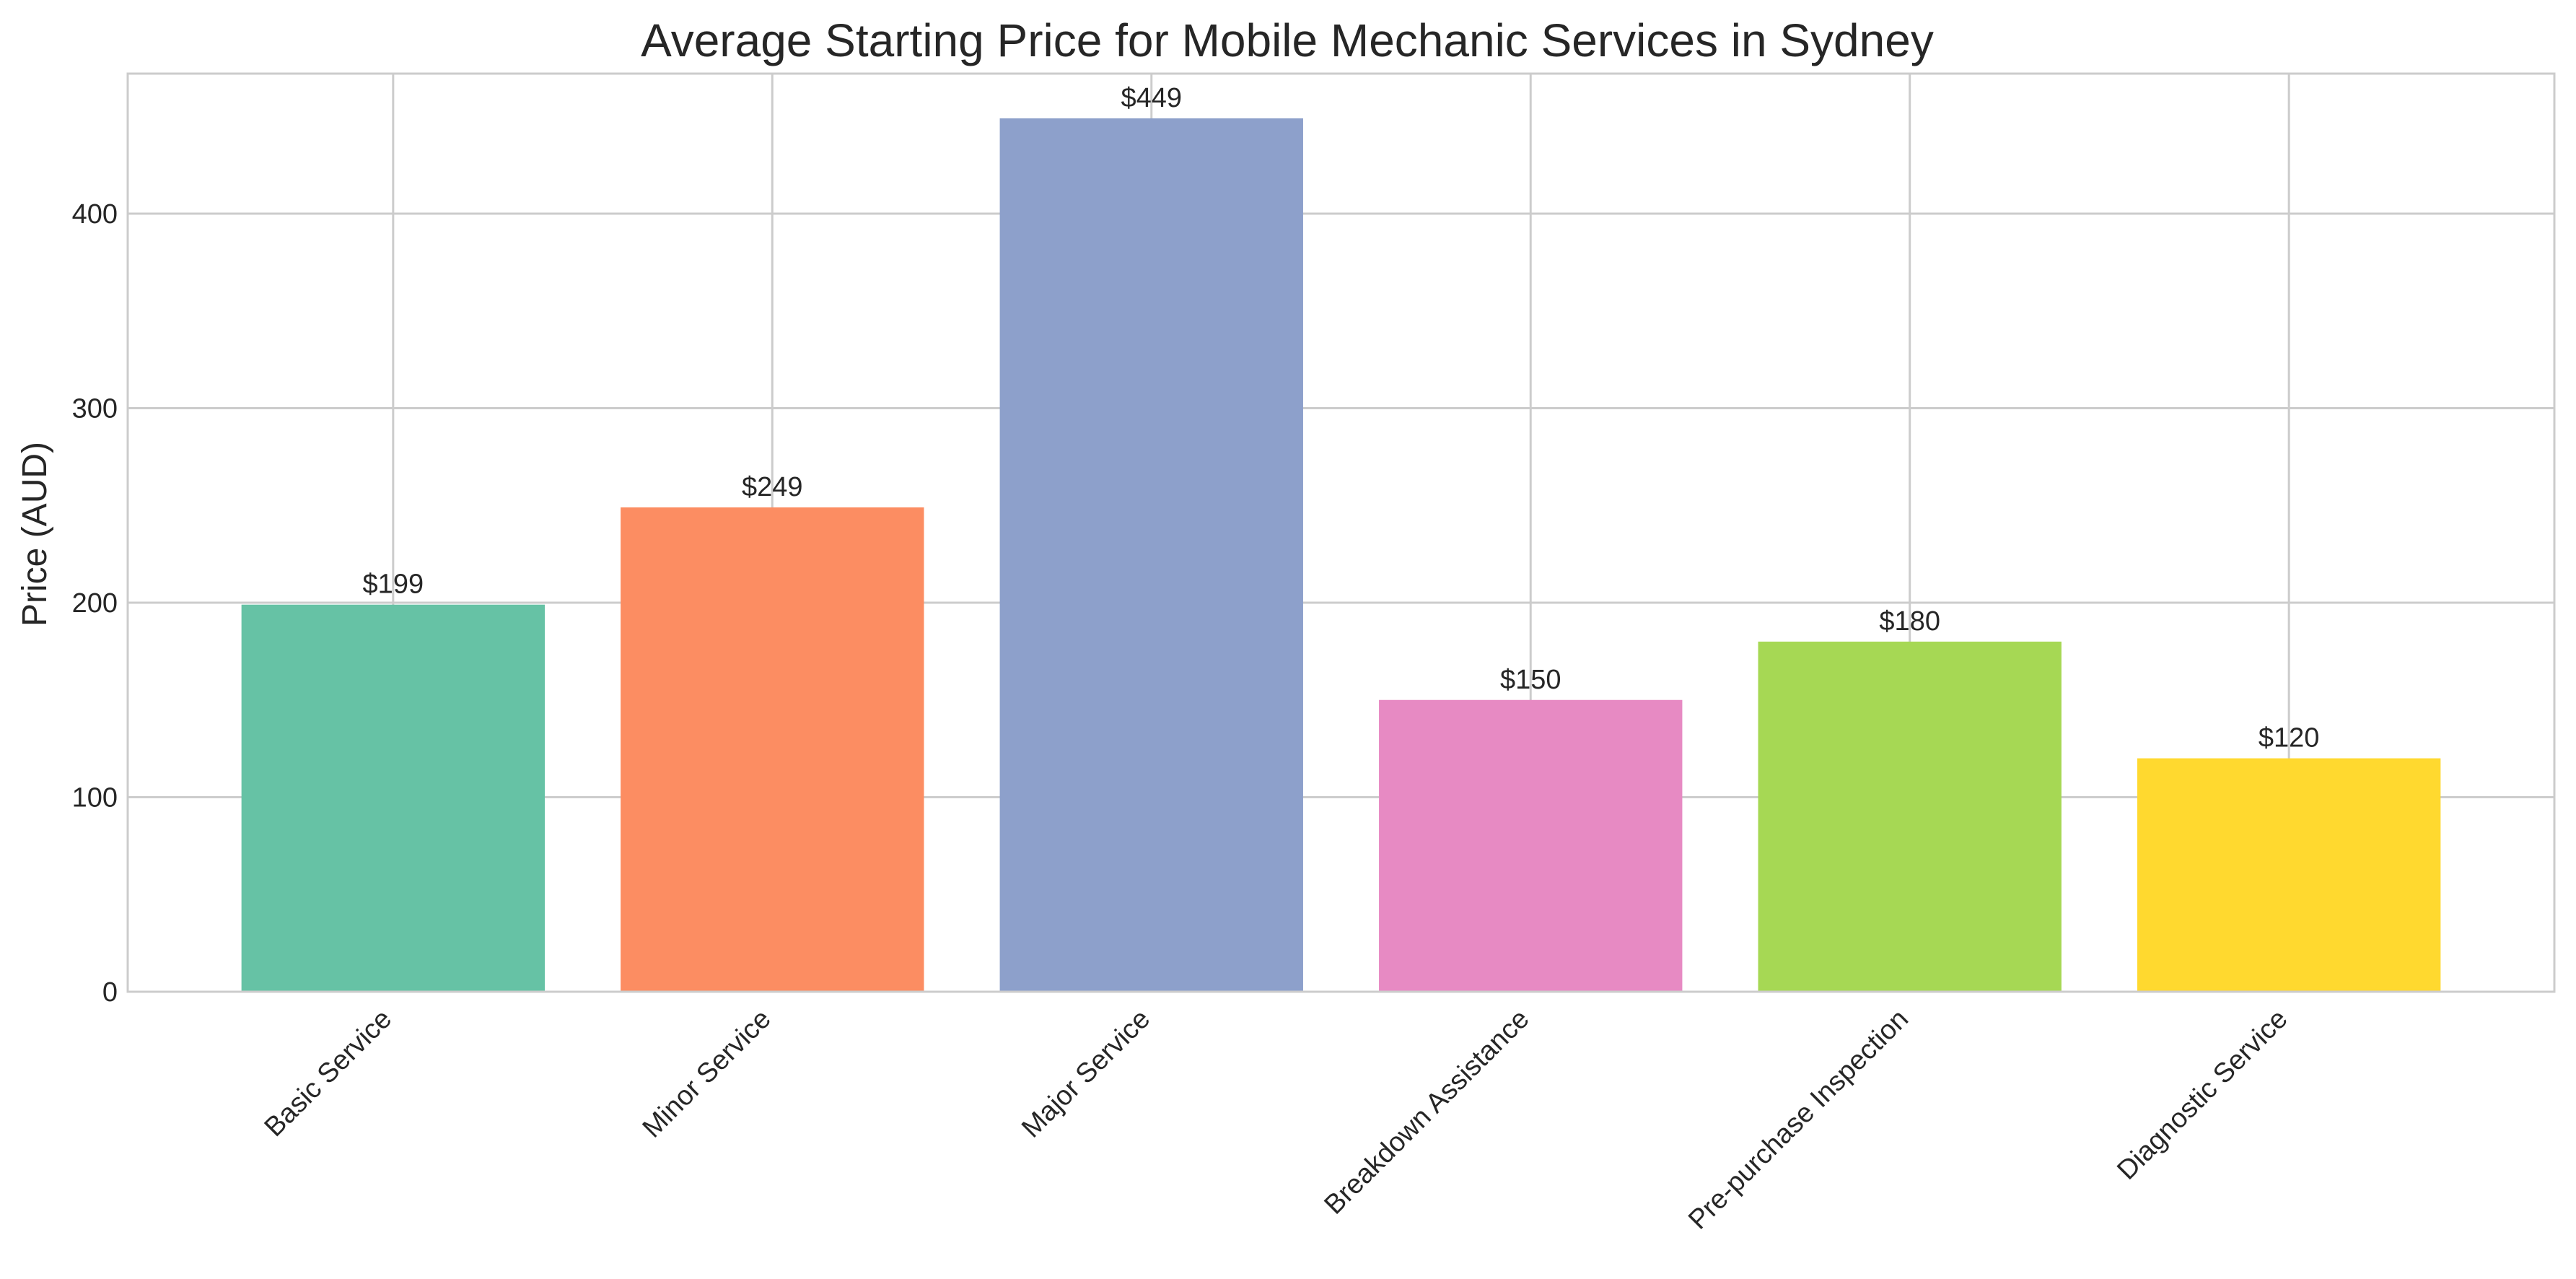  Describe the element at coordinates (1910, 621) in the screenshot. I see `bar-value-label: $180` at that location.